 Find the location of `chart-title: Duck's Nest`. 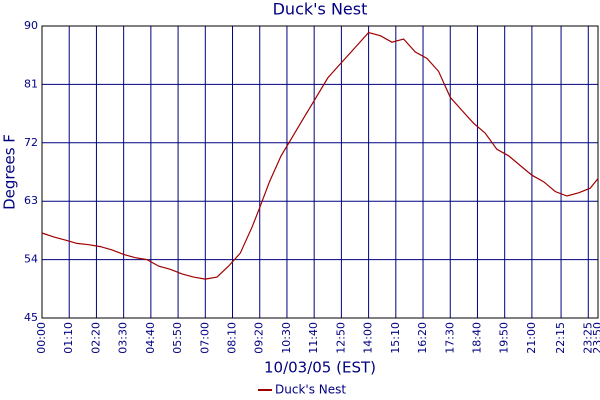

chart-title: Duck's Nest is located at coordinates (320, 9).